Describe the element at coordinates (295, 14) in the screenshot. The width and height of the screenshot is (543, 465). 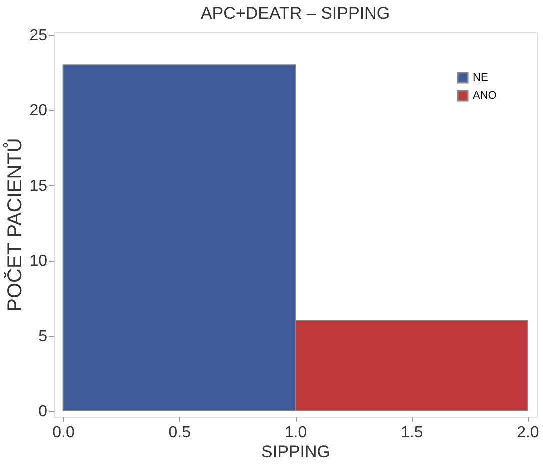
I see `chart-title: APC+DEATR – SIPPING` at that location.